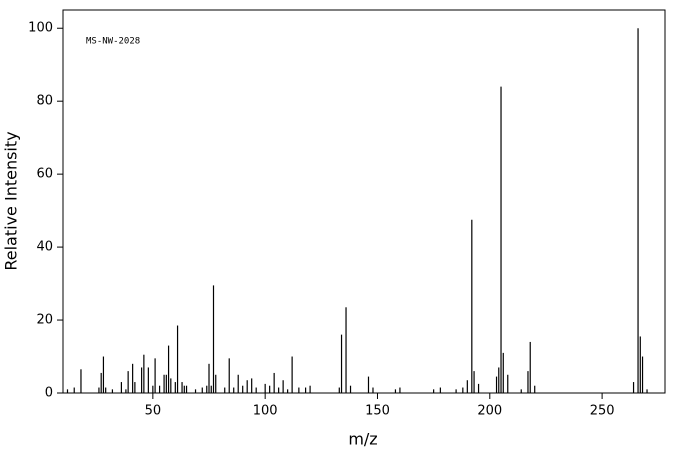 The image size is (676, 459). Describe the element at coordinates (377, 411) in the screenshot. I see `x-tick-label: 150` at that location.